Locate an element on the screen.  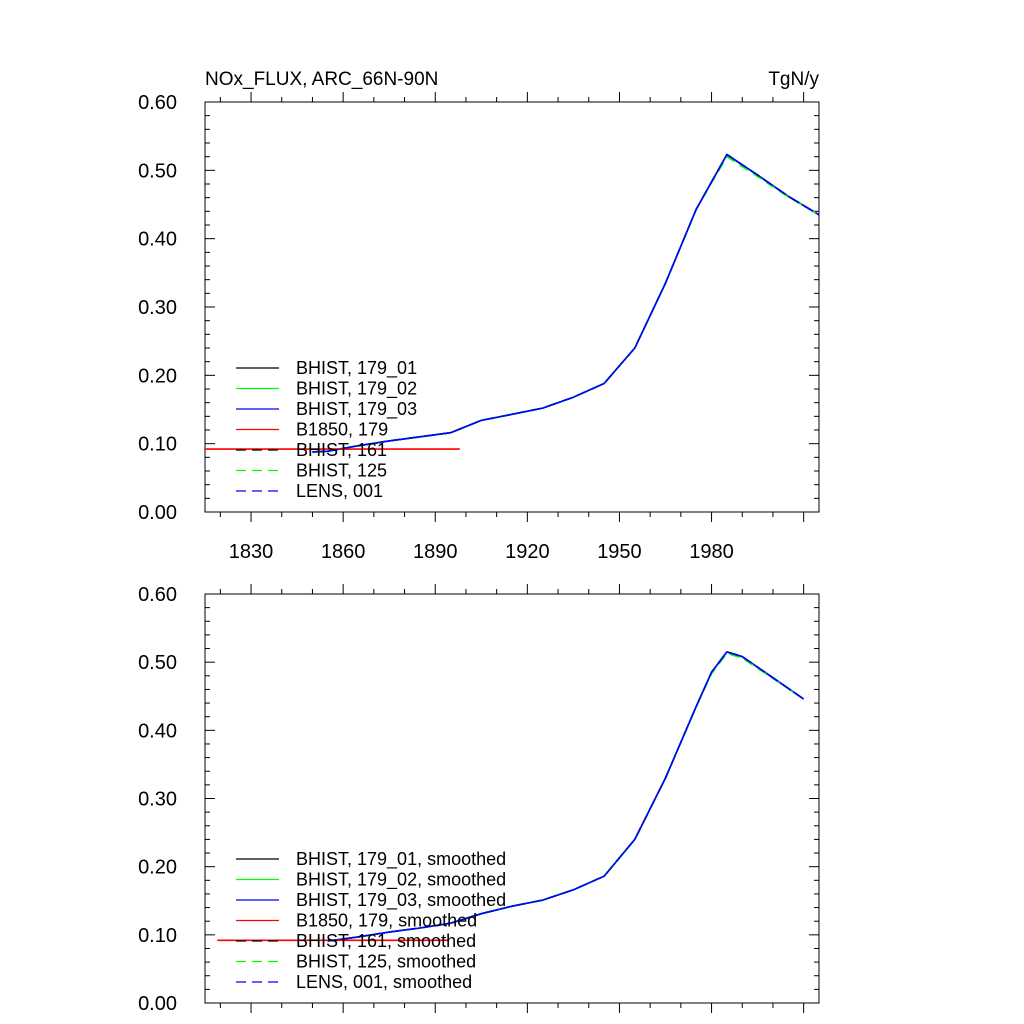
legend-label: BHIST, 179_03, smoothed is located at coordinates (401, 900).